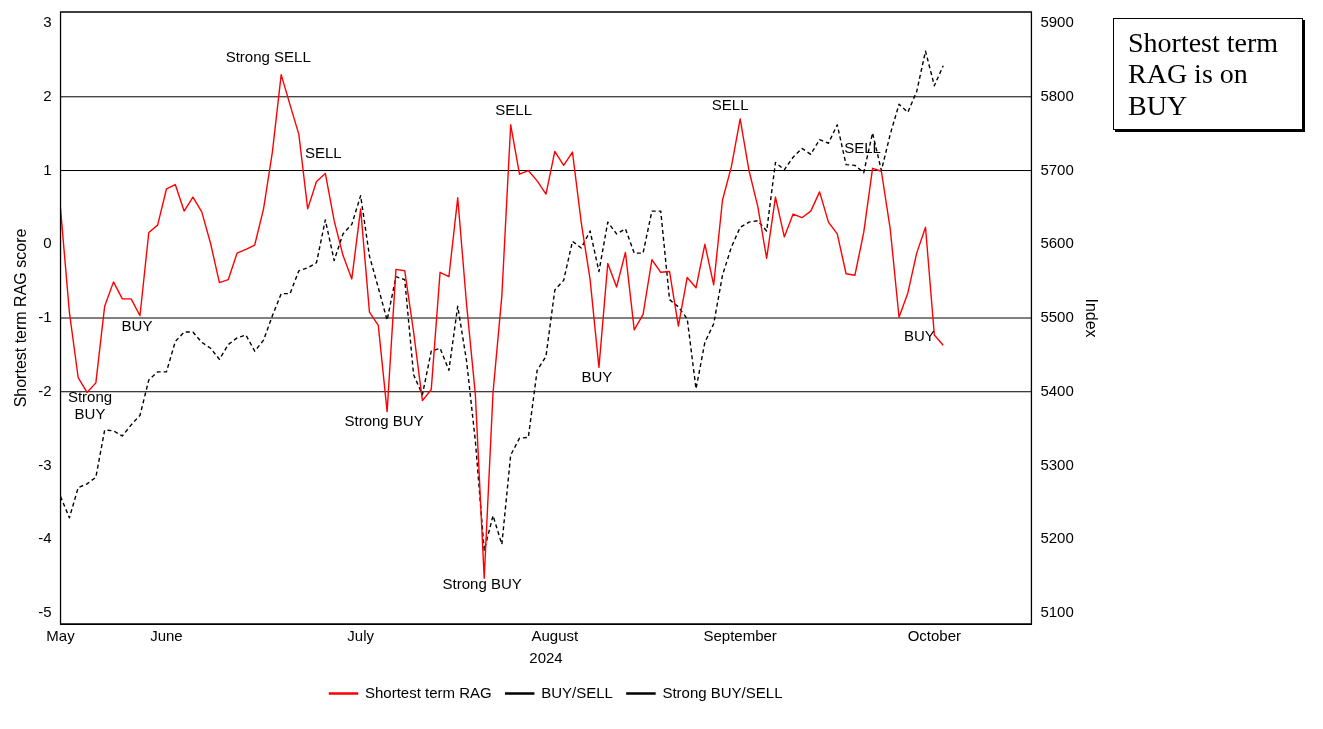 The width and height of the screenshot is (1323, 729). What do you see at coordinates (1057, 169) in the screenshot?
I see `y2-tick-label: 5700` at bounding box center [1057, 169].